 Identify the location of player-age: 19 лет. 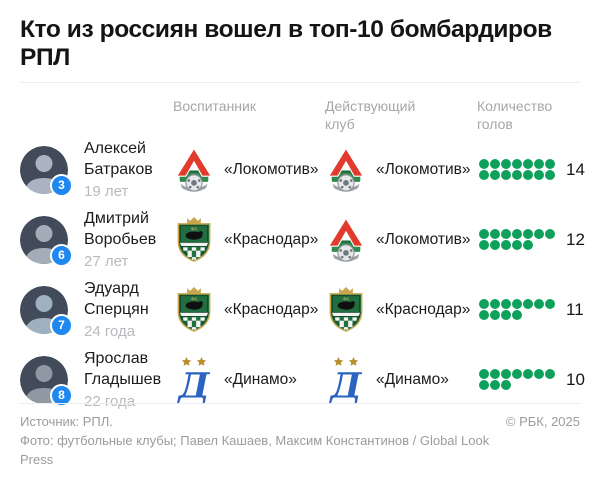
(106, 191).